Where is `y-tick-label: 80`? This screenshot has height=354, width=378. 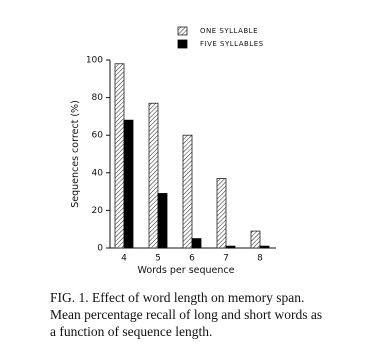
y-tick-label: 80 is located at coordinates (98, 98).